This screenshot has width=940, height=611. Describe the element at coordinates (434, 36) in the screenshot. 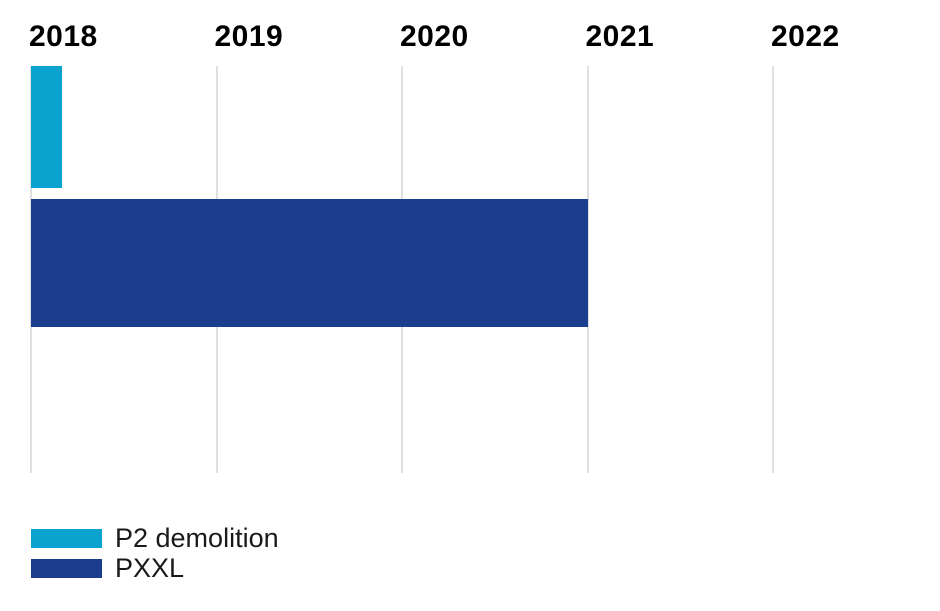

I see `x-tick-2020: 2020` at that location.